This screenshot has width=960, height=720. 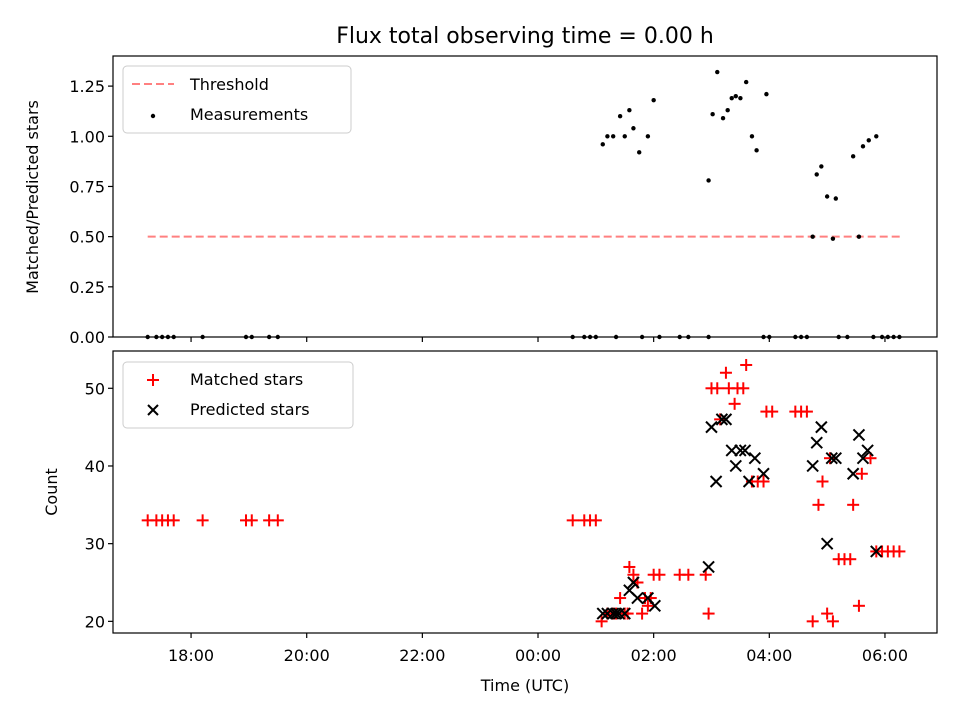 I want to click on top-y-tick-label: 1.00, so click(x=87, y=136).